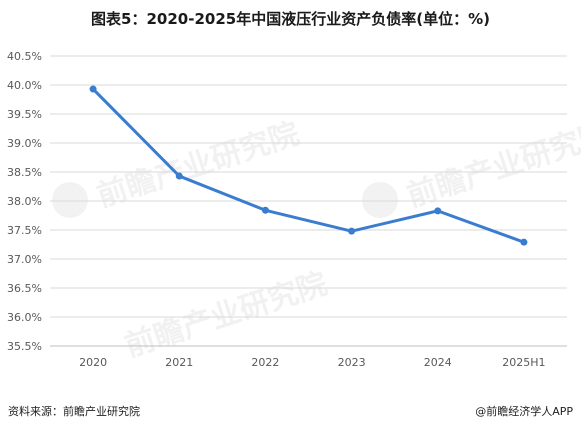  Describe the element at coordinates (352, 362) in the screenshot. I see `x-tick-label: 2023` at that location.